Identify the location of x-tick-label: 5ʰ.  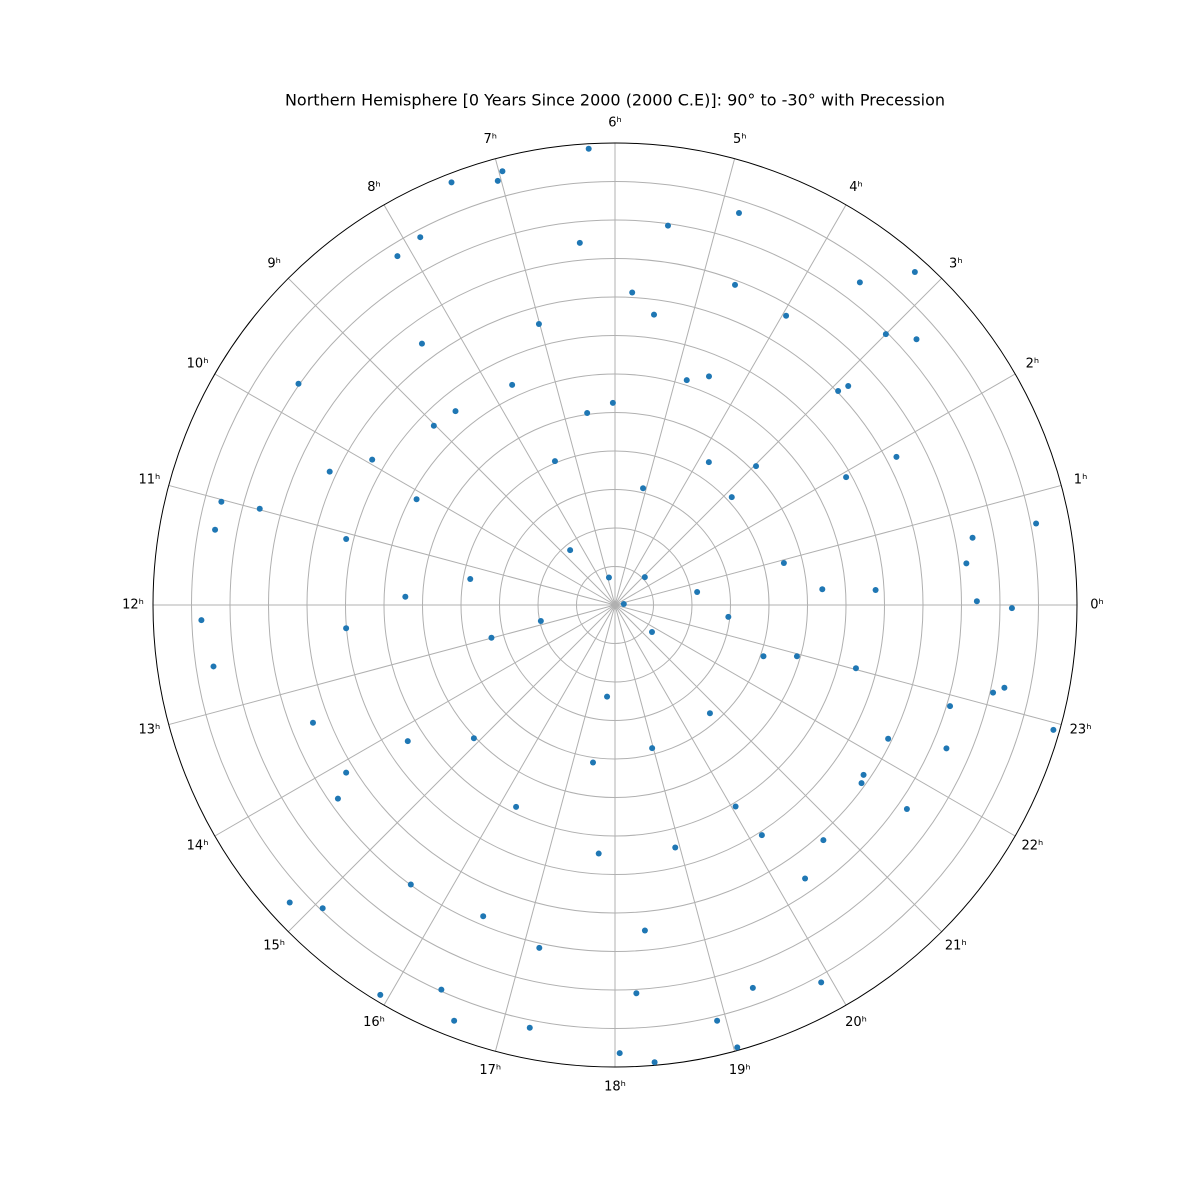
(740, 139).